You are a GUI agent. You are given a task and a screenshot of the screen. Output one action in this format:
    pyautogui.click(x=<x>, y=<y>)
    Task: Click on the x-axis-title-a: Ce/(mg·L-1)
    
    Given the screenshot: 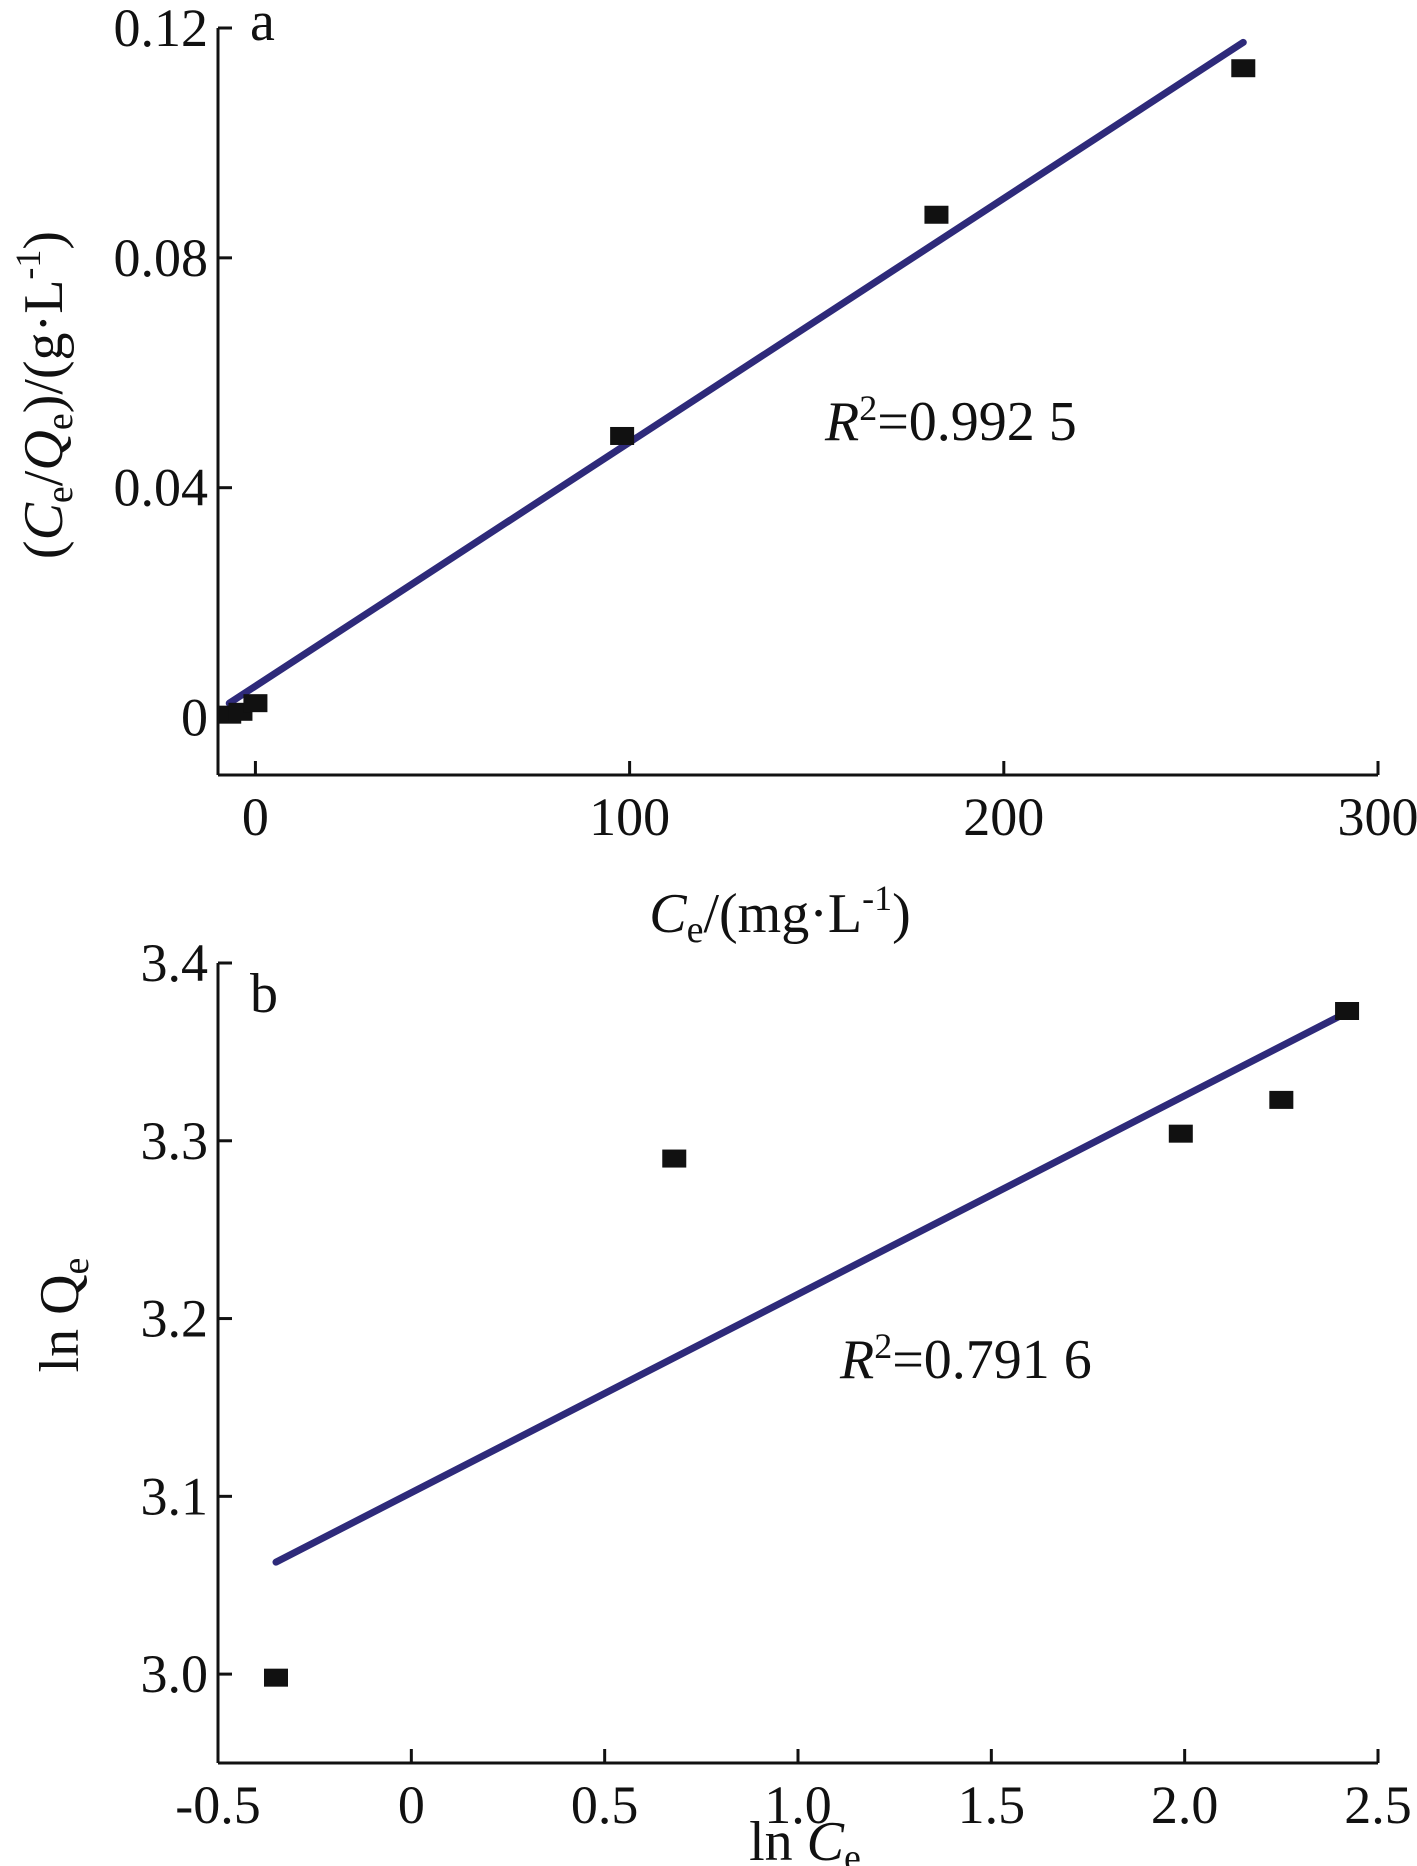 What is the action you would take?
    pyautogui.click(x=780, y=914)
    